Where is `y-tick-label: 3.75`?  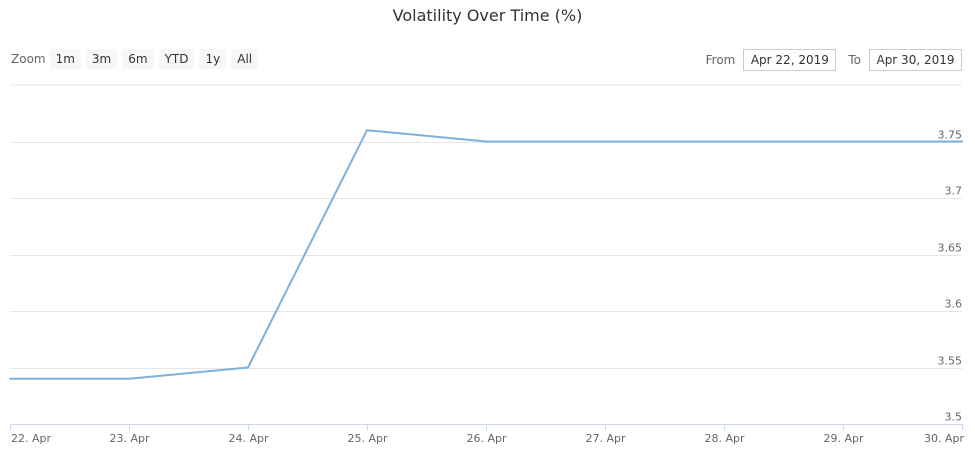 y-tick-label: 3.75 is located at coordinates (950, 135).